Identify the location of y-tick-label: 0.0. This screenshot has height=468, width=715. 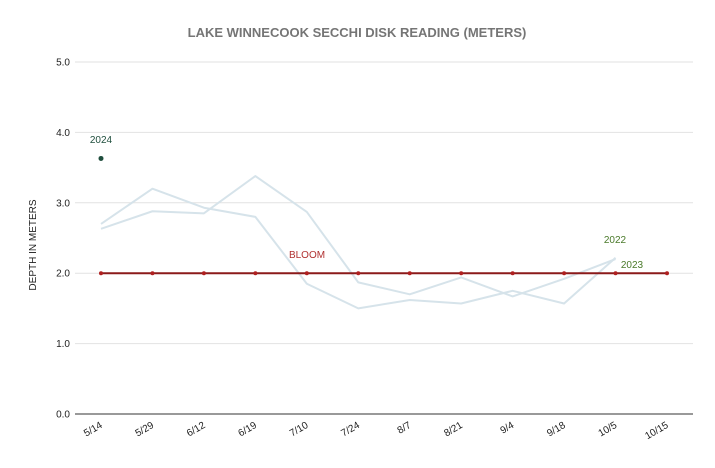
(63, 415).